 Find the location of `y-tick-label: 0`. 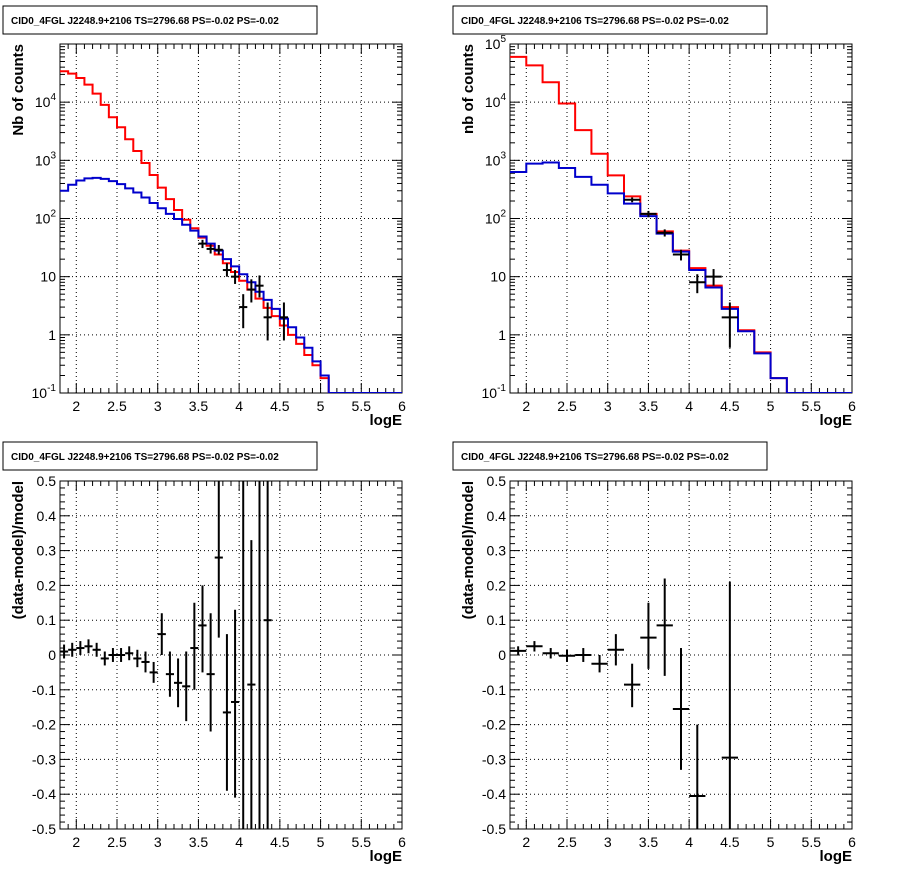

y-tick-label: 0 is located at coordinates (52, 655).